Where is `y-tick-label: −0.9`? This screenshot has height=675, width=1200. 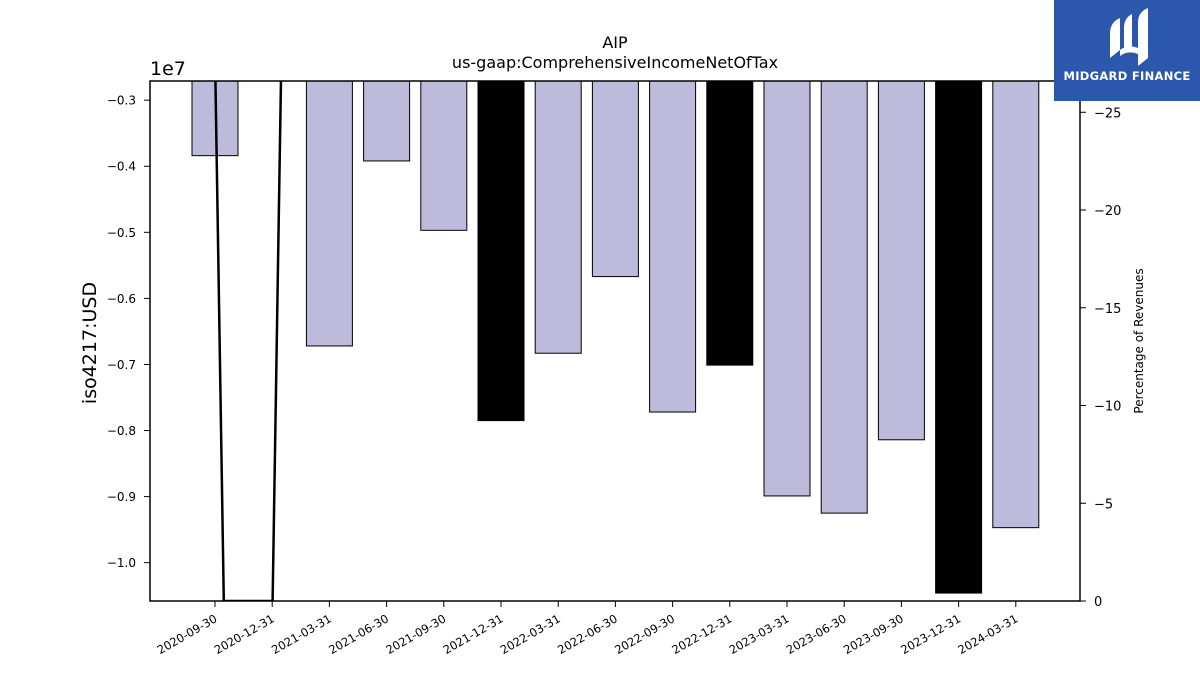
y-tick-label: −0.9 is located at coordinates (121, 497).